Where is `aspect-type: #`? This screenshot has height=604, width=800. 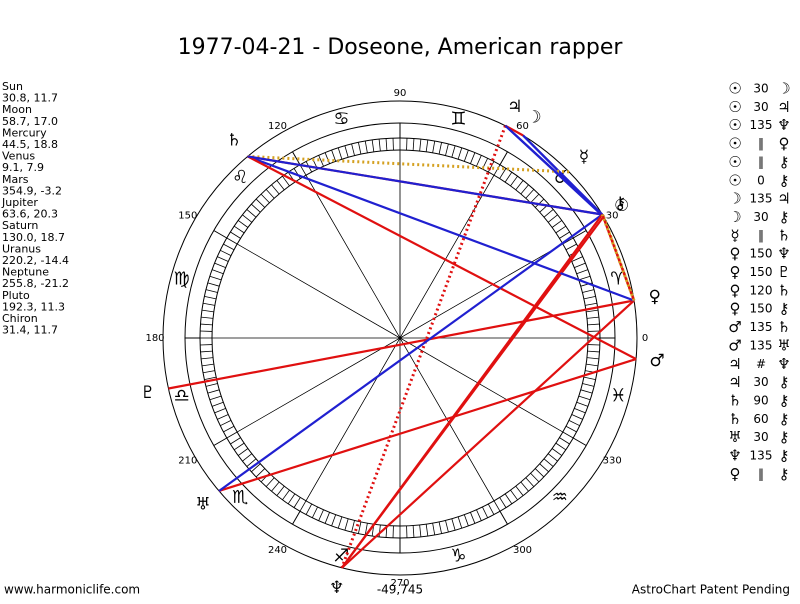
aspect-type: # is located at coordinates (761, 364).